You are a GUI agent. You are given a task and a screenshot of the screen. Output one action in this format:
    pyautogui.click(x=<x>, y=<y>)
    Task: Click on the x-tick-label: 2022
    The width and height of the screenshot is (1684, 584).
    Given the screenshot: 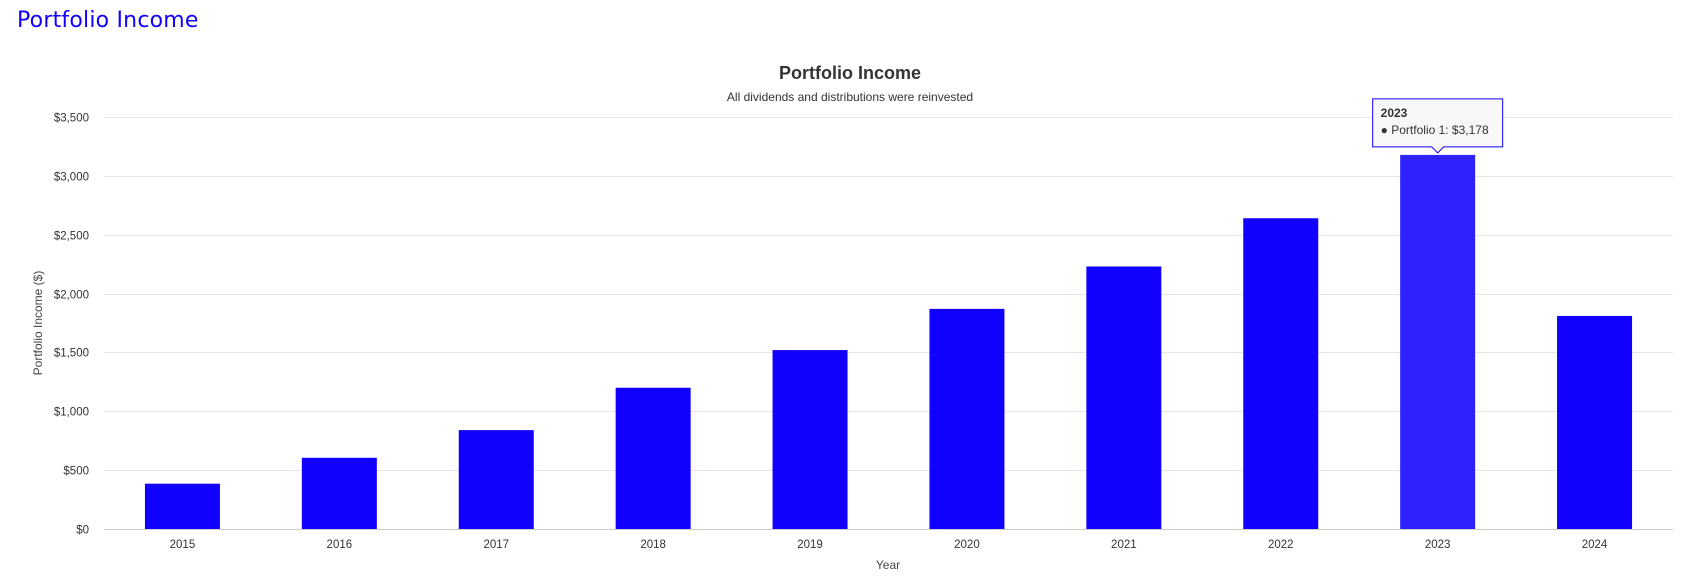 What is the action you would take?
    pyautogui.click(x=1281, y=545)
    